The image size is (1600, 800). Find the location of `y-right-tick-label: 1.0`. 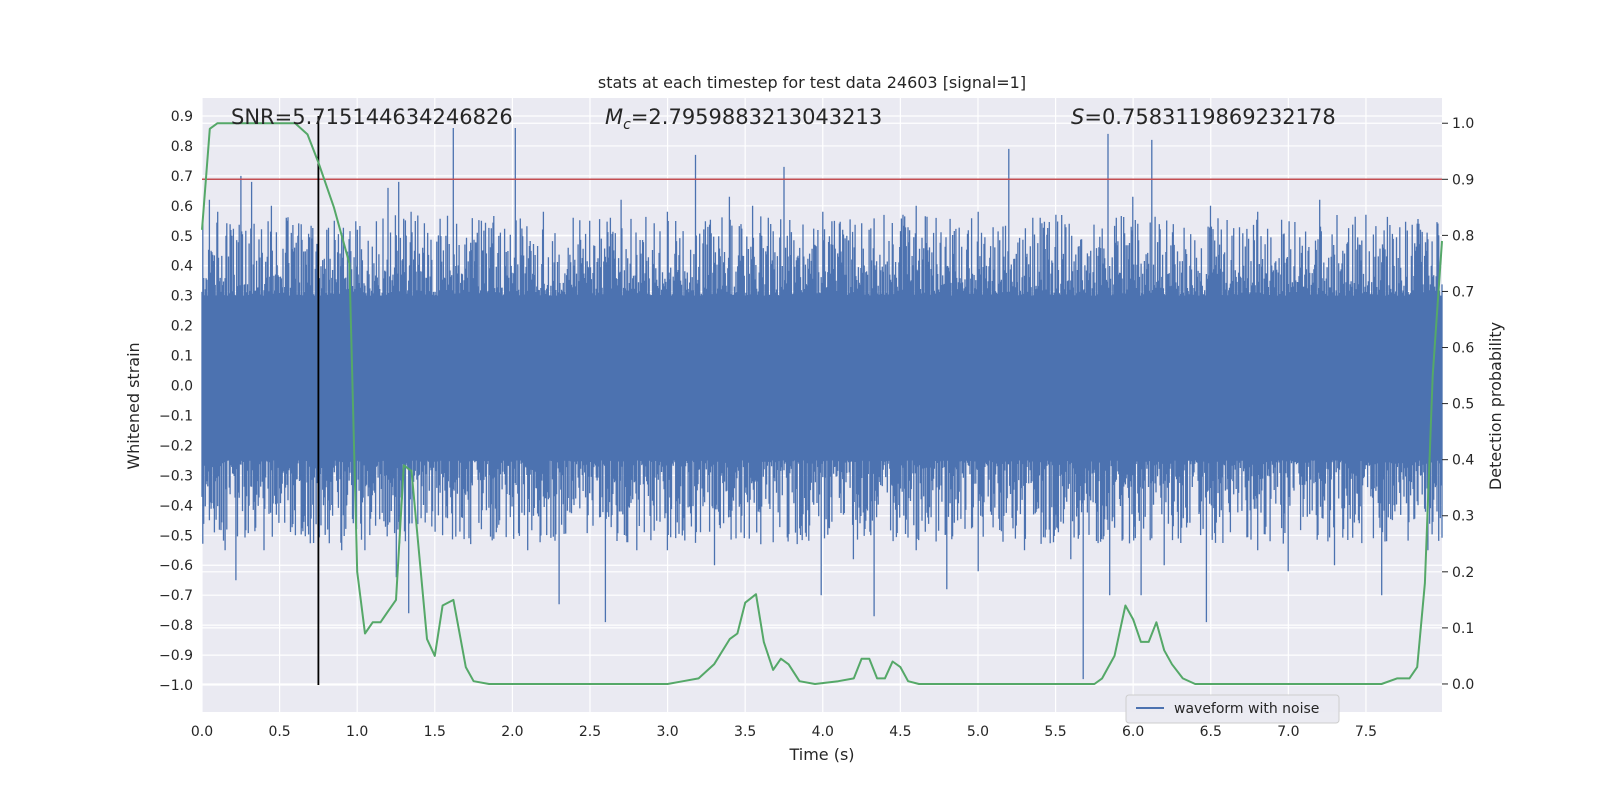

y-right-tick-label: 1.0 is located at coordinates (1463, 124).